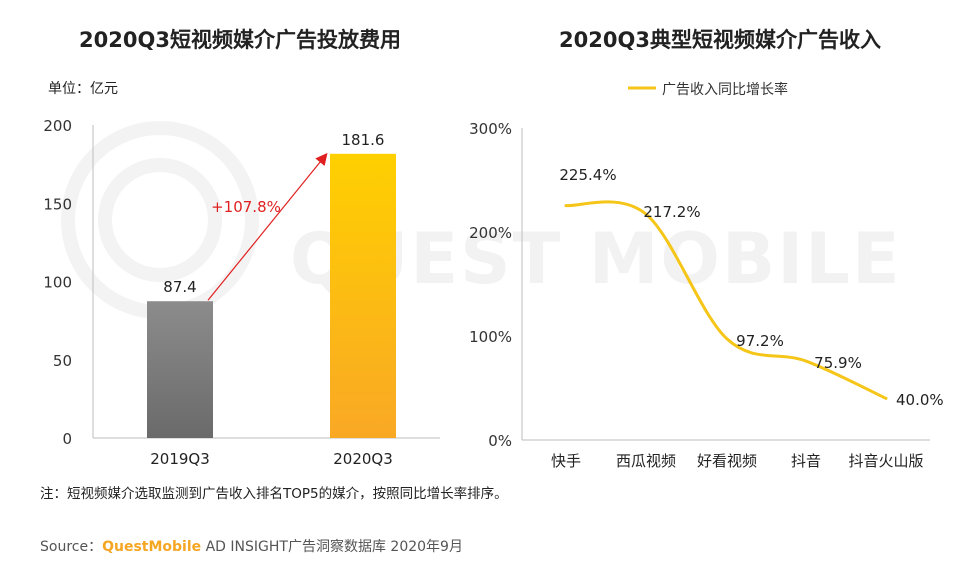  What do you see at coordinates (720, 40) in the screenshot?
I see `right-chart-title: 2020Q3典型短视频媒介广告收入` at bounding box center [720, 40].